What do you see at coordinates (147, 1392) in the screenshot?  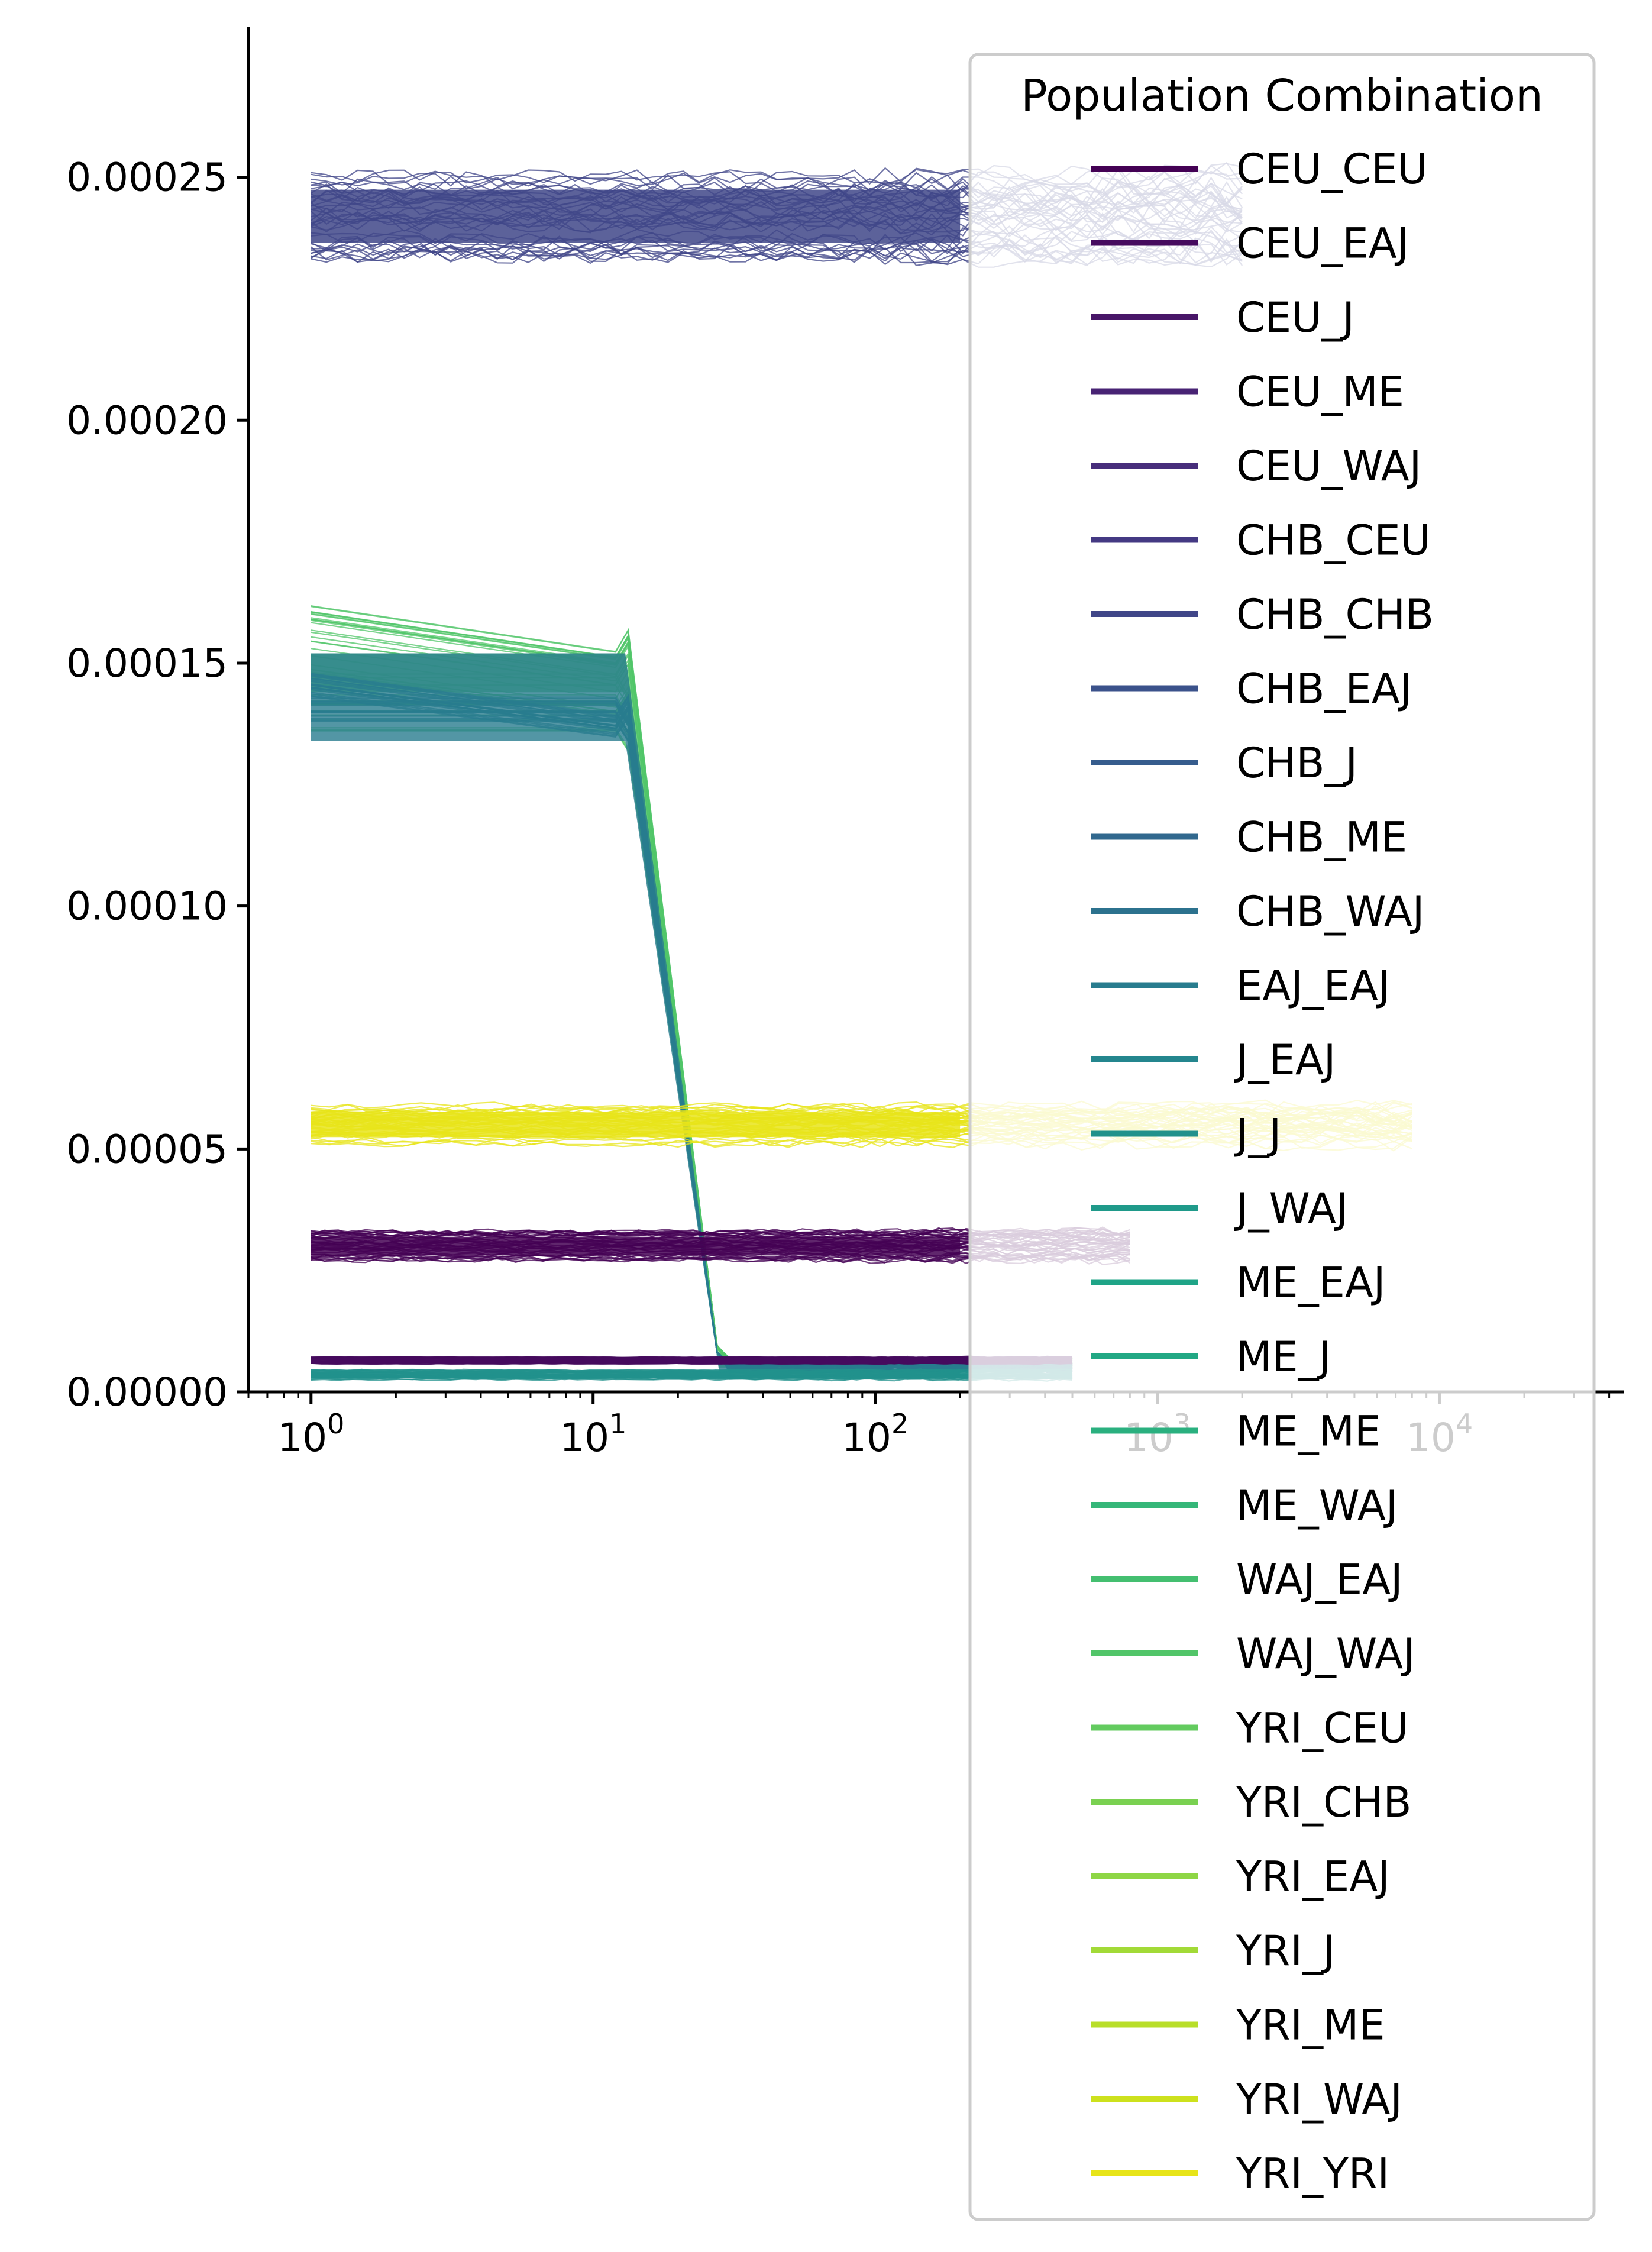 I see `y-tick-label: 0.00000` at bounding box center [147, 1392].